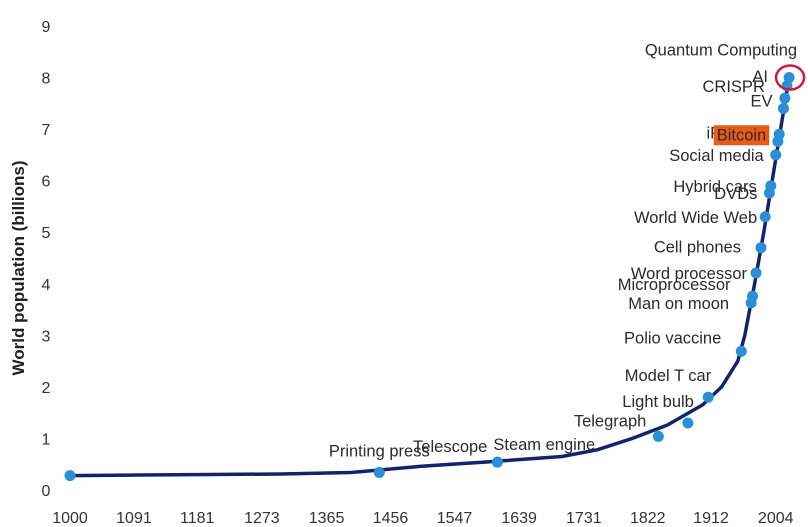 This screenshot has height=527, width=808. I want to click on milestone-label: World Wide Web, so click(695, 218).